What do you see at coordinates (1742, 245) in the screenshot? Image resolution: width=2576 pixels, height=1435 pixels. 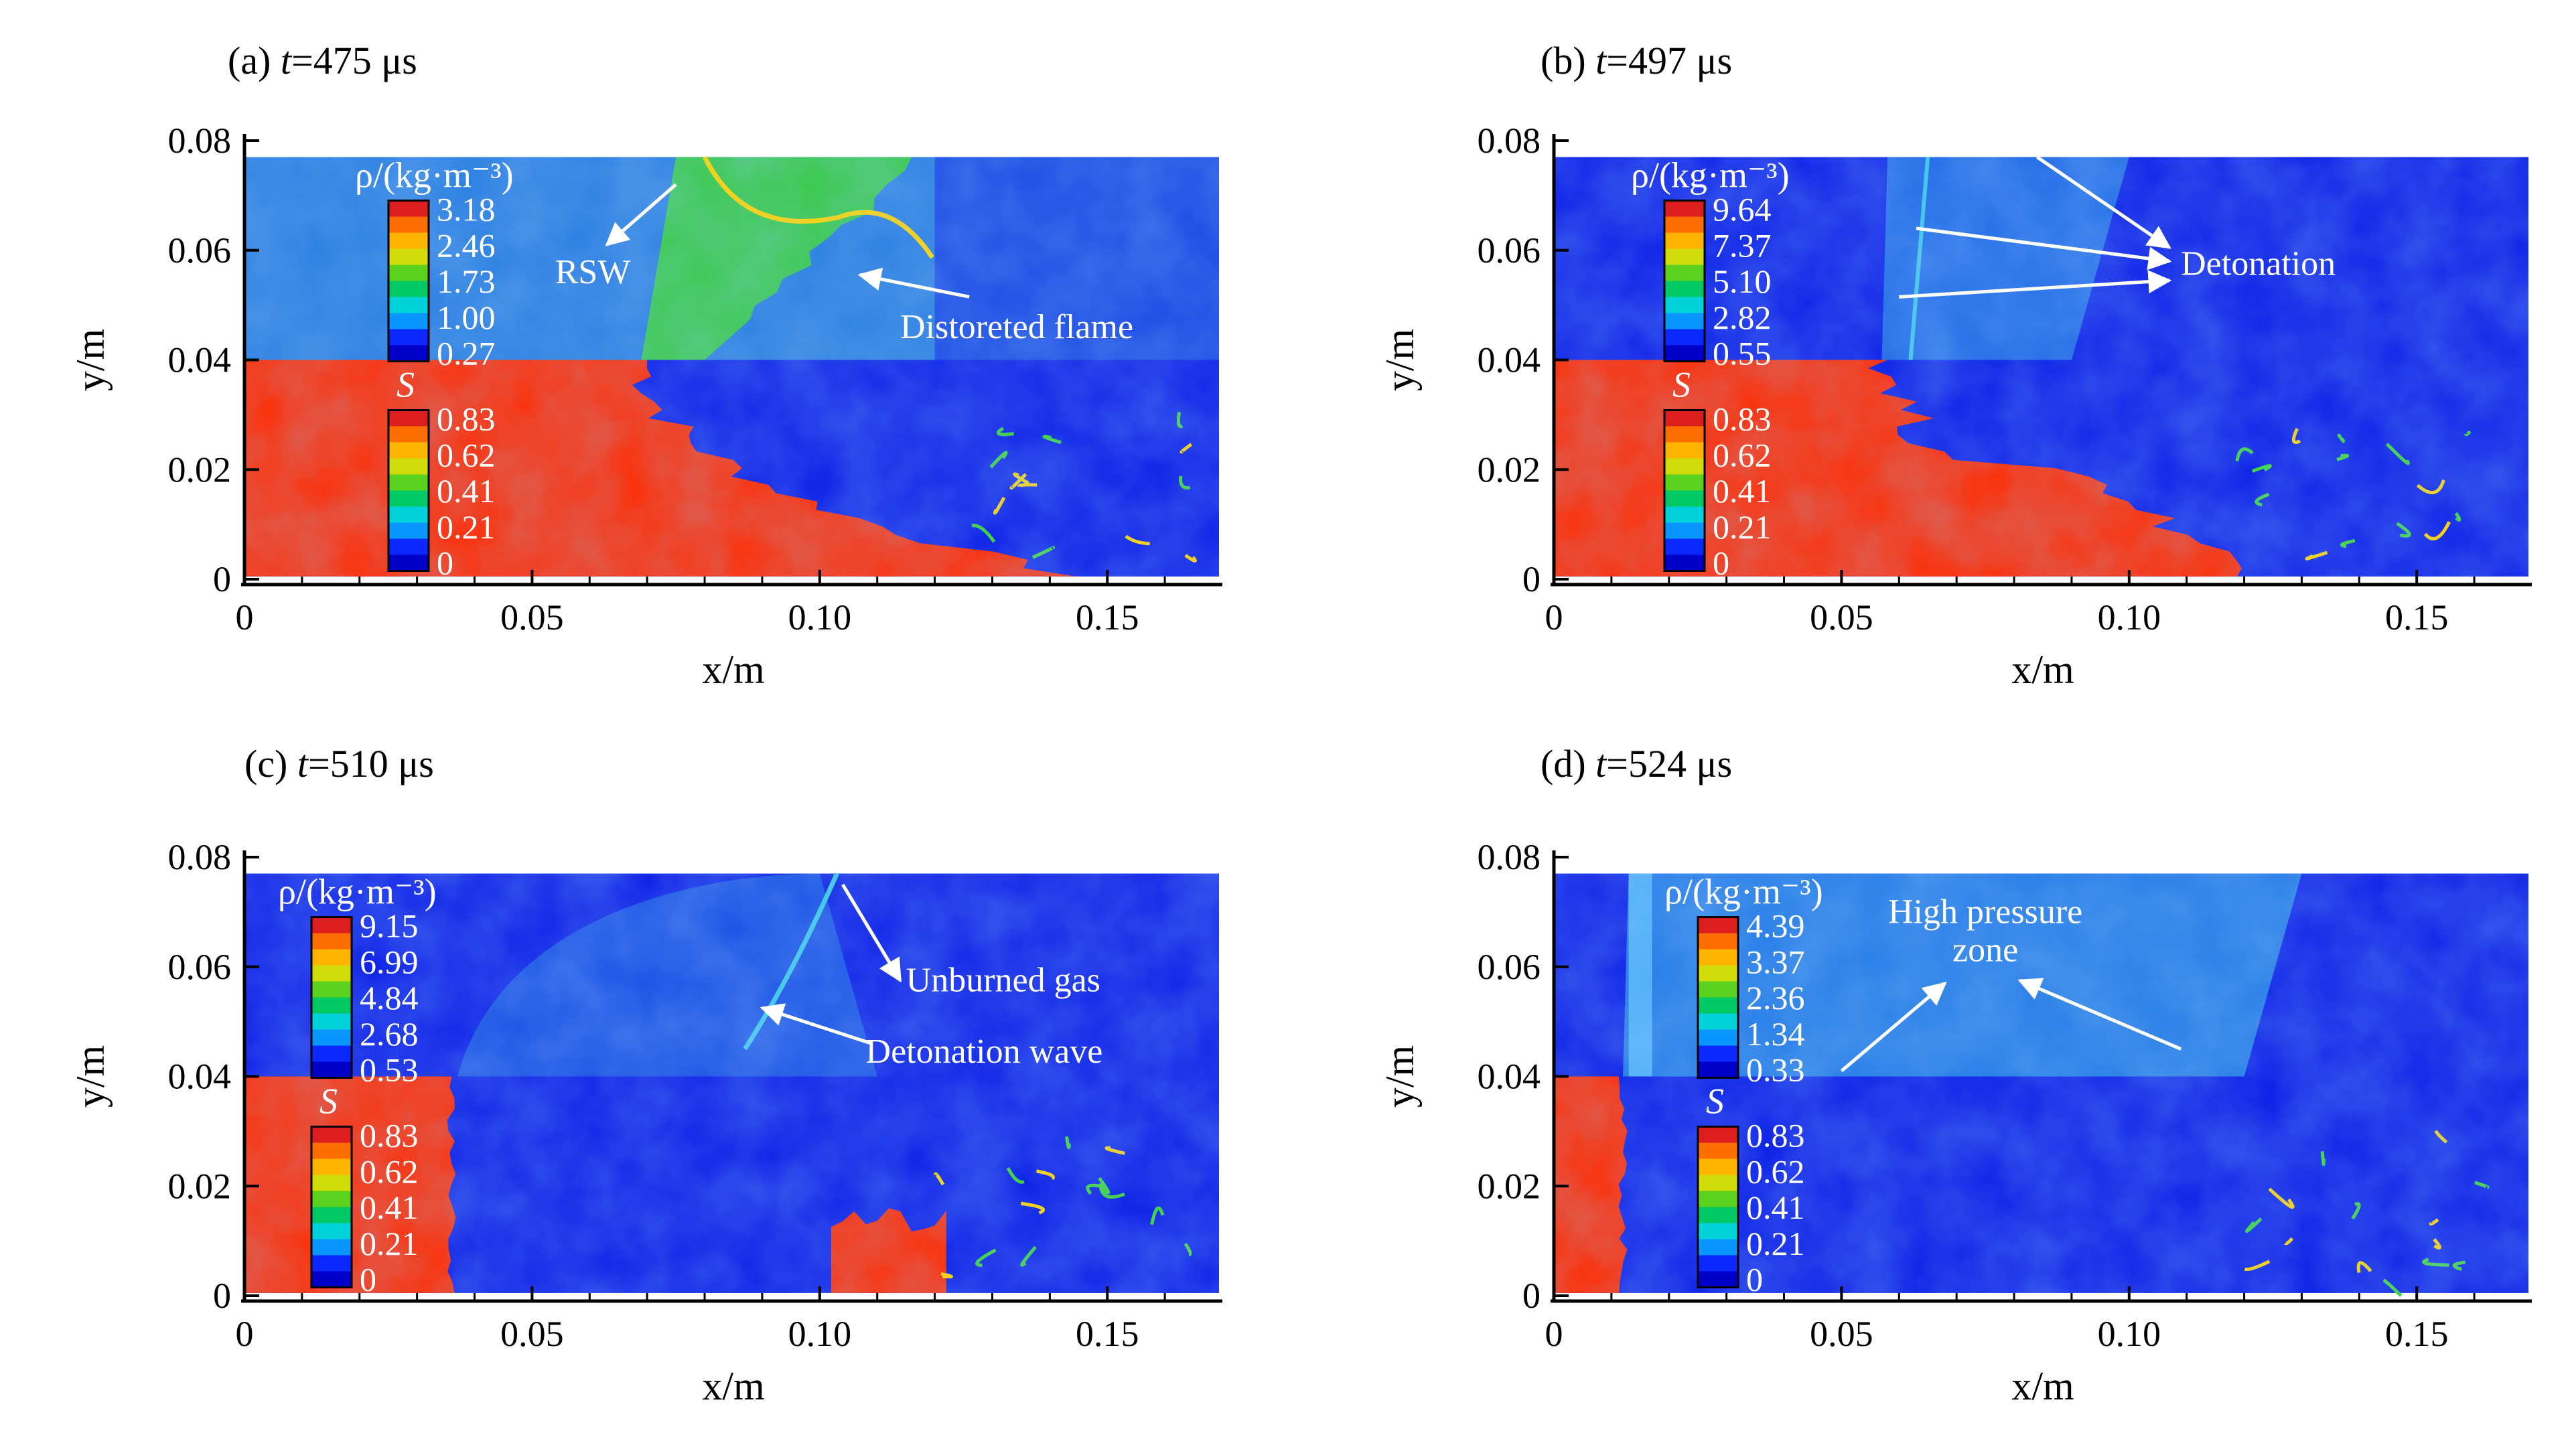 I see `density-legend-value: 7.37` at bounding box center [1742, 245].